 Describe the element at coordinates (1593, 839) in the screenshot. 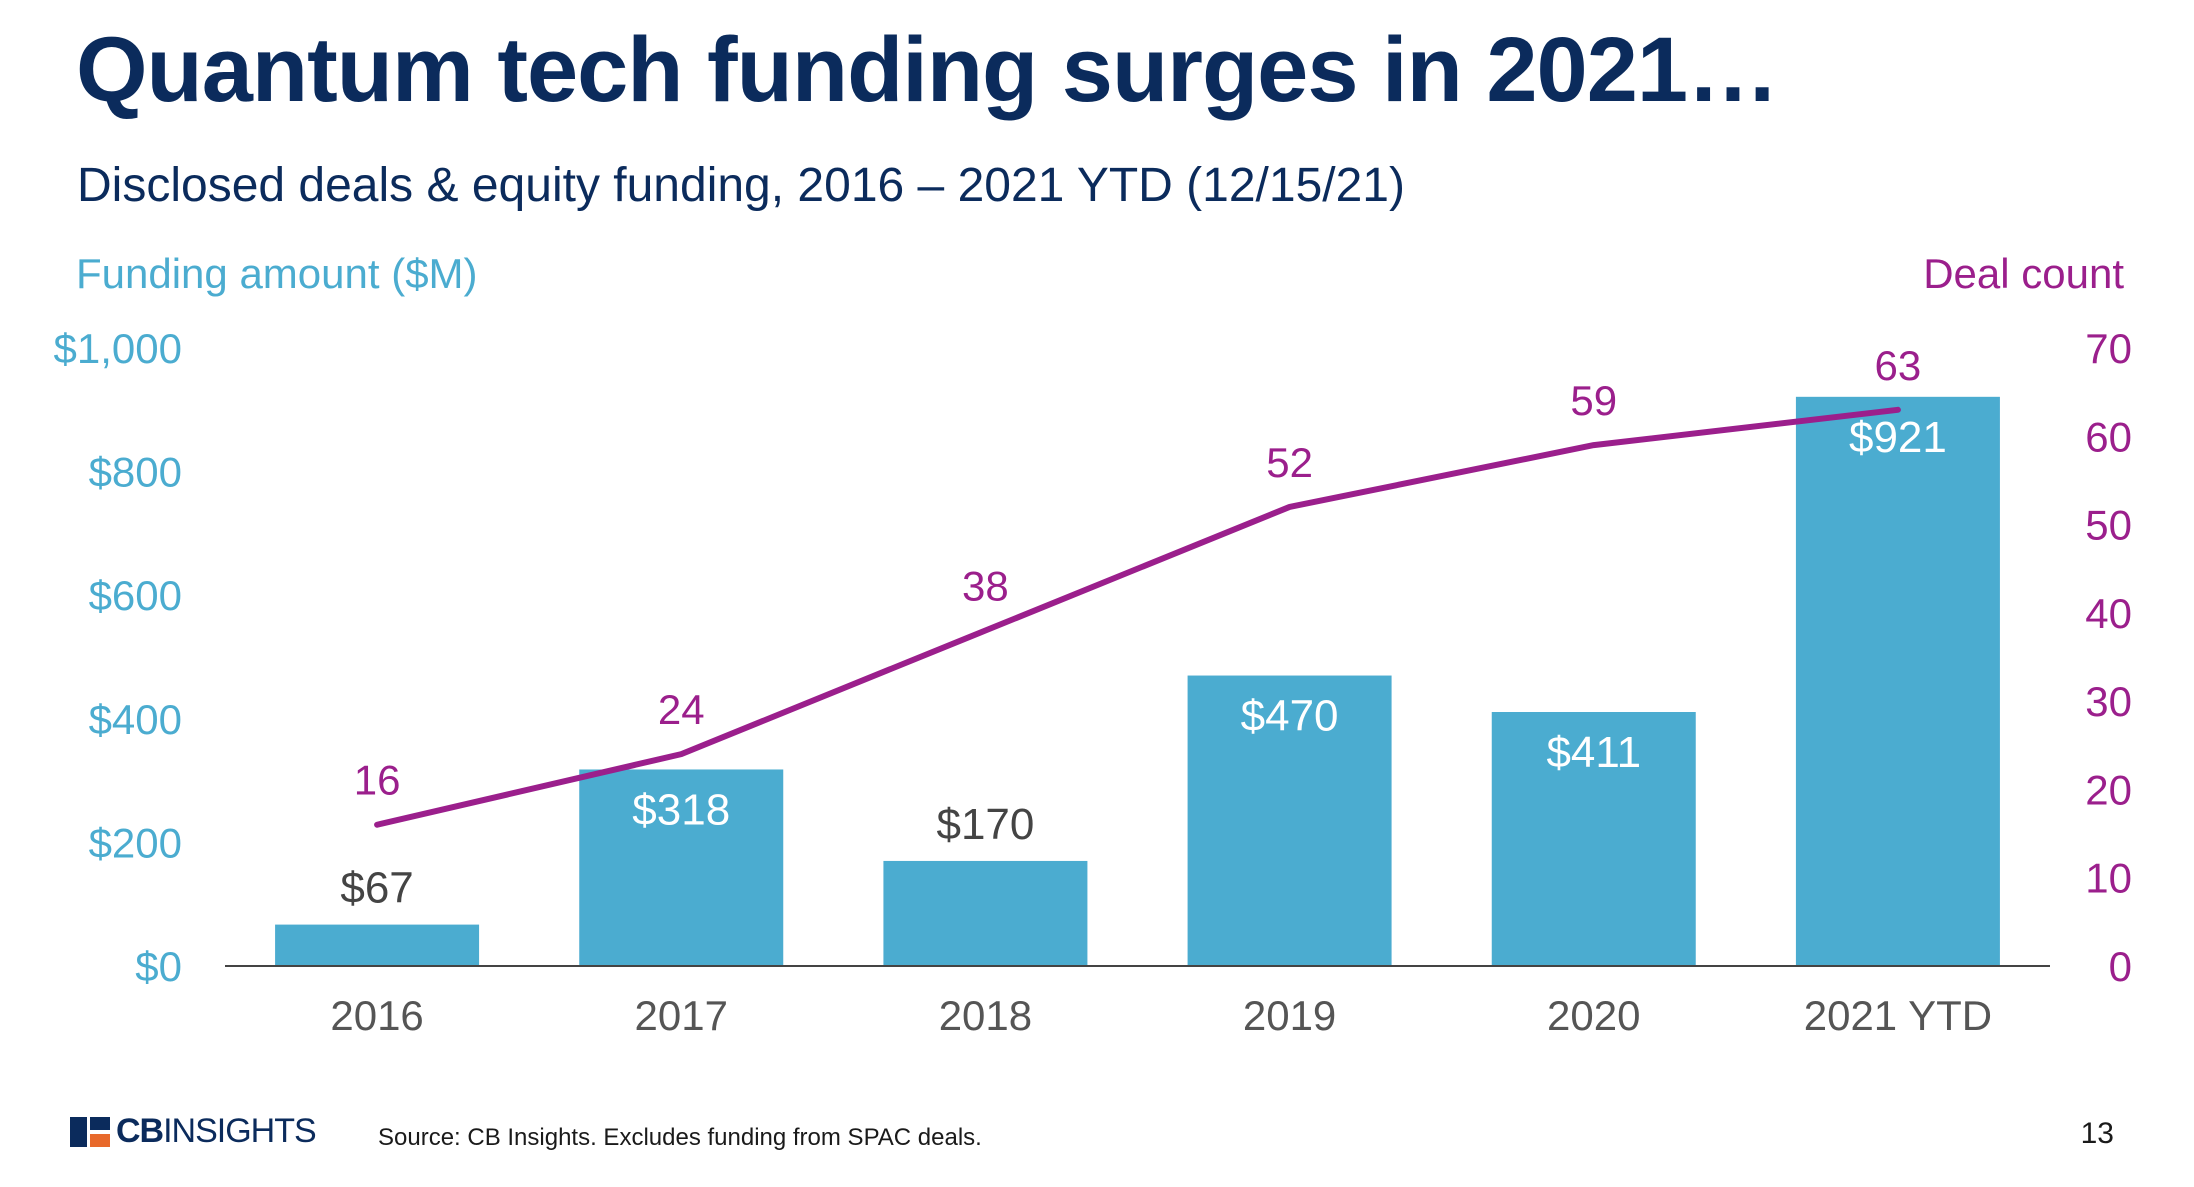

I see `bar-2020` at that location.